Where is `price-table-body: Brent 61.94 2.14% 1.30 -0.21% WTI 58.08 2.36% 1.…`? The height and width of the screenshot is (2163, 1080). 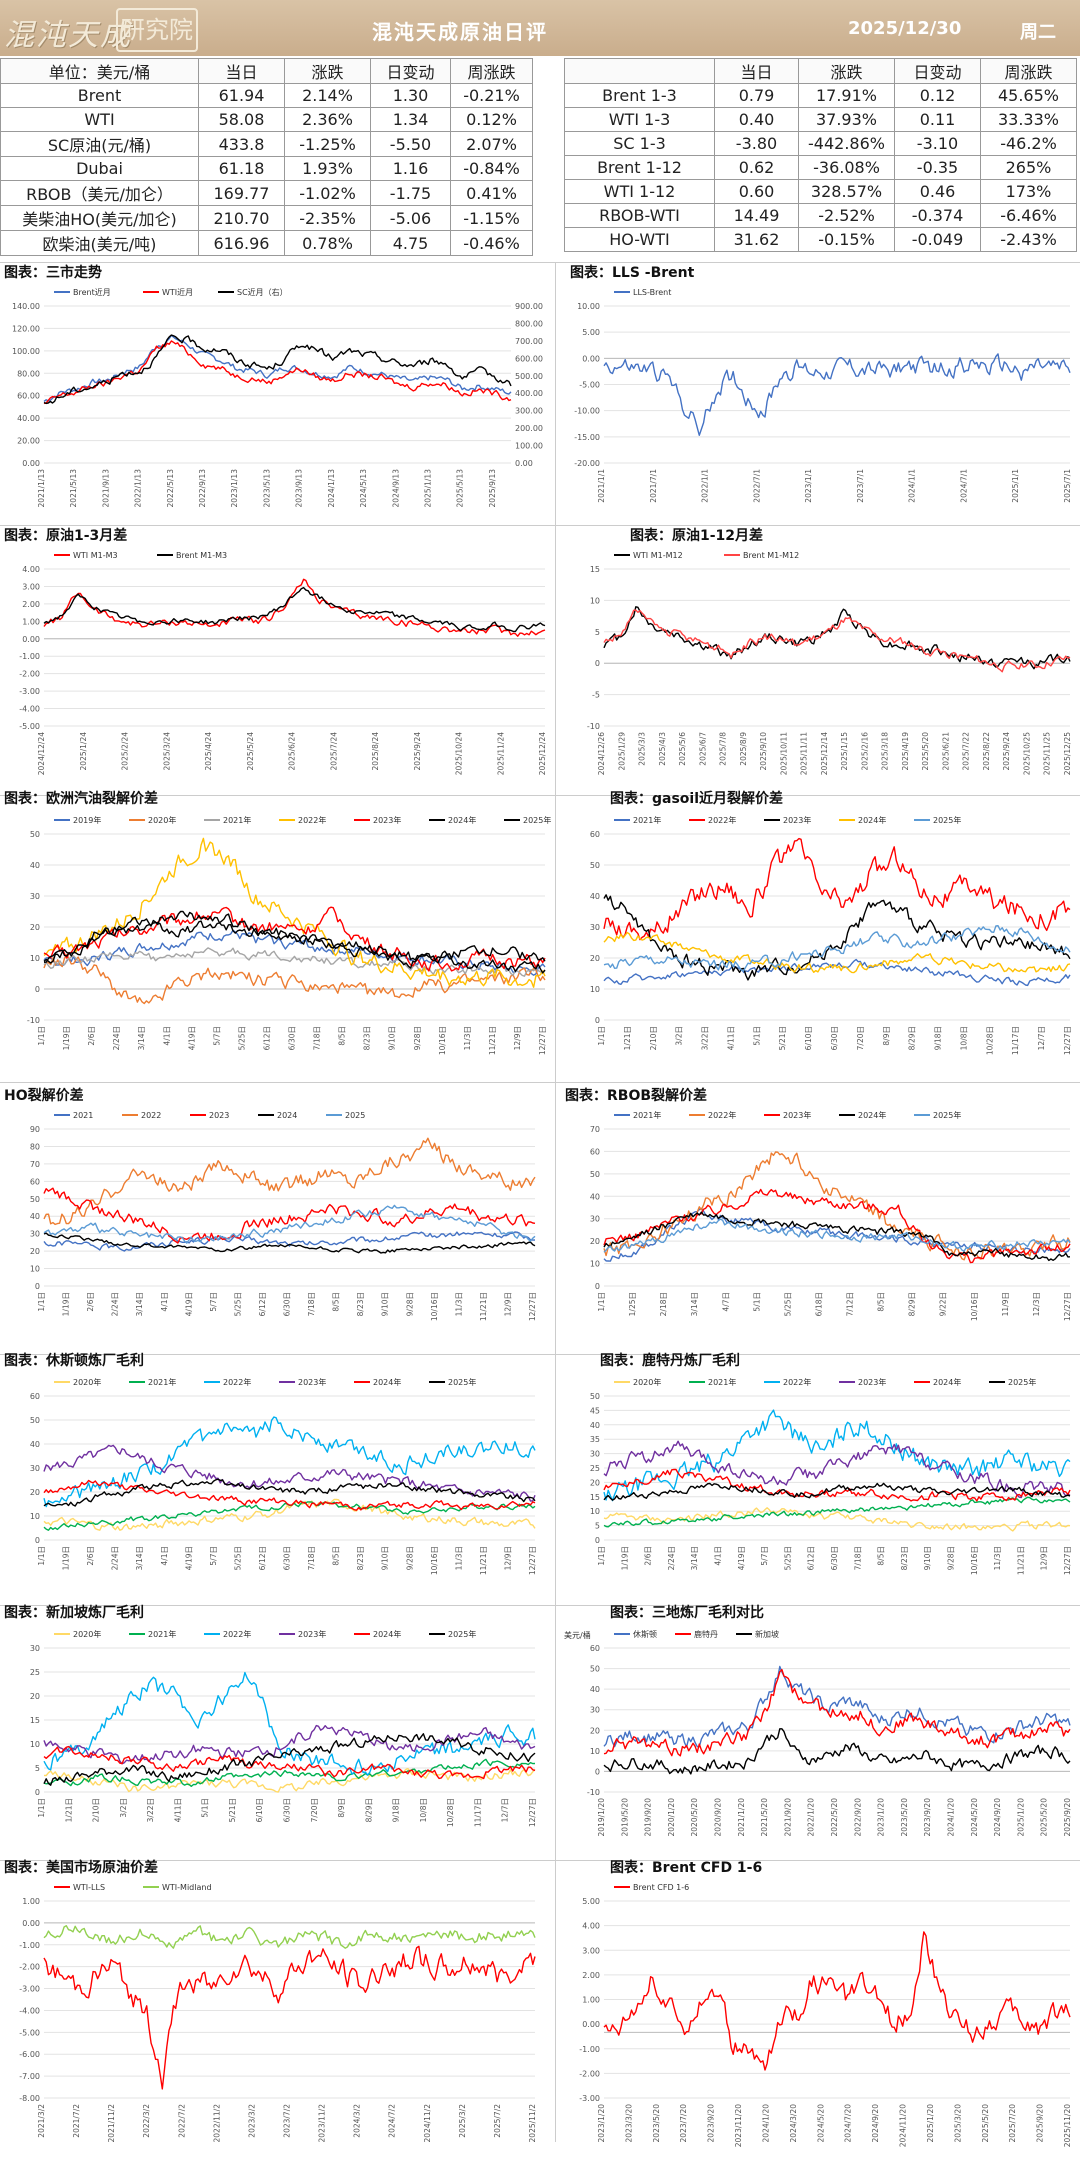
price-table-body: Brent 61.94 2.14% 1.30 -0.21% WTI 58.08 2.36% 1.… is located at coordinates (266, 169).